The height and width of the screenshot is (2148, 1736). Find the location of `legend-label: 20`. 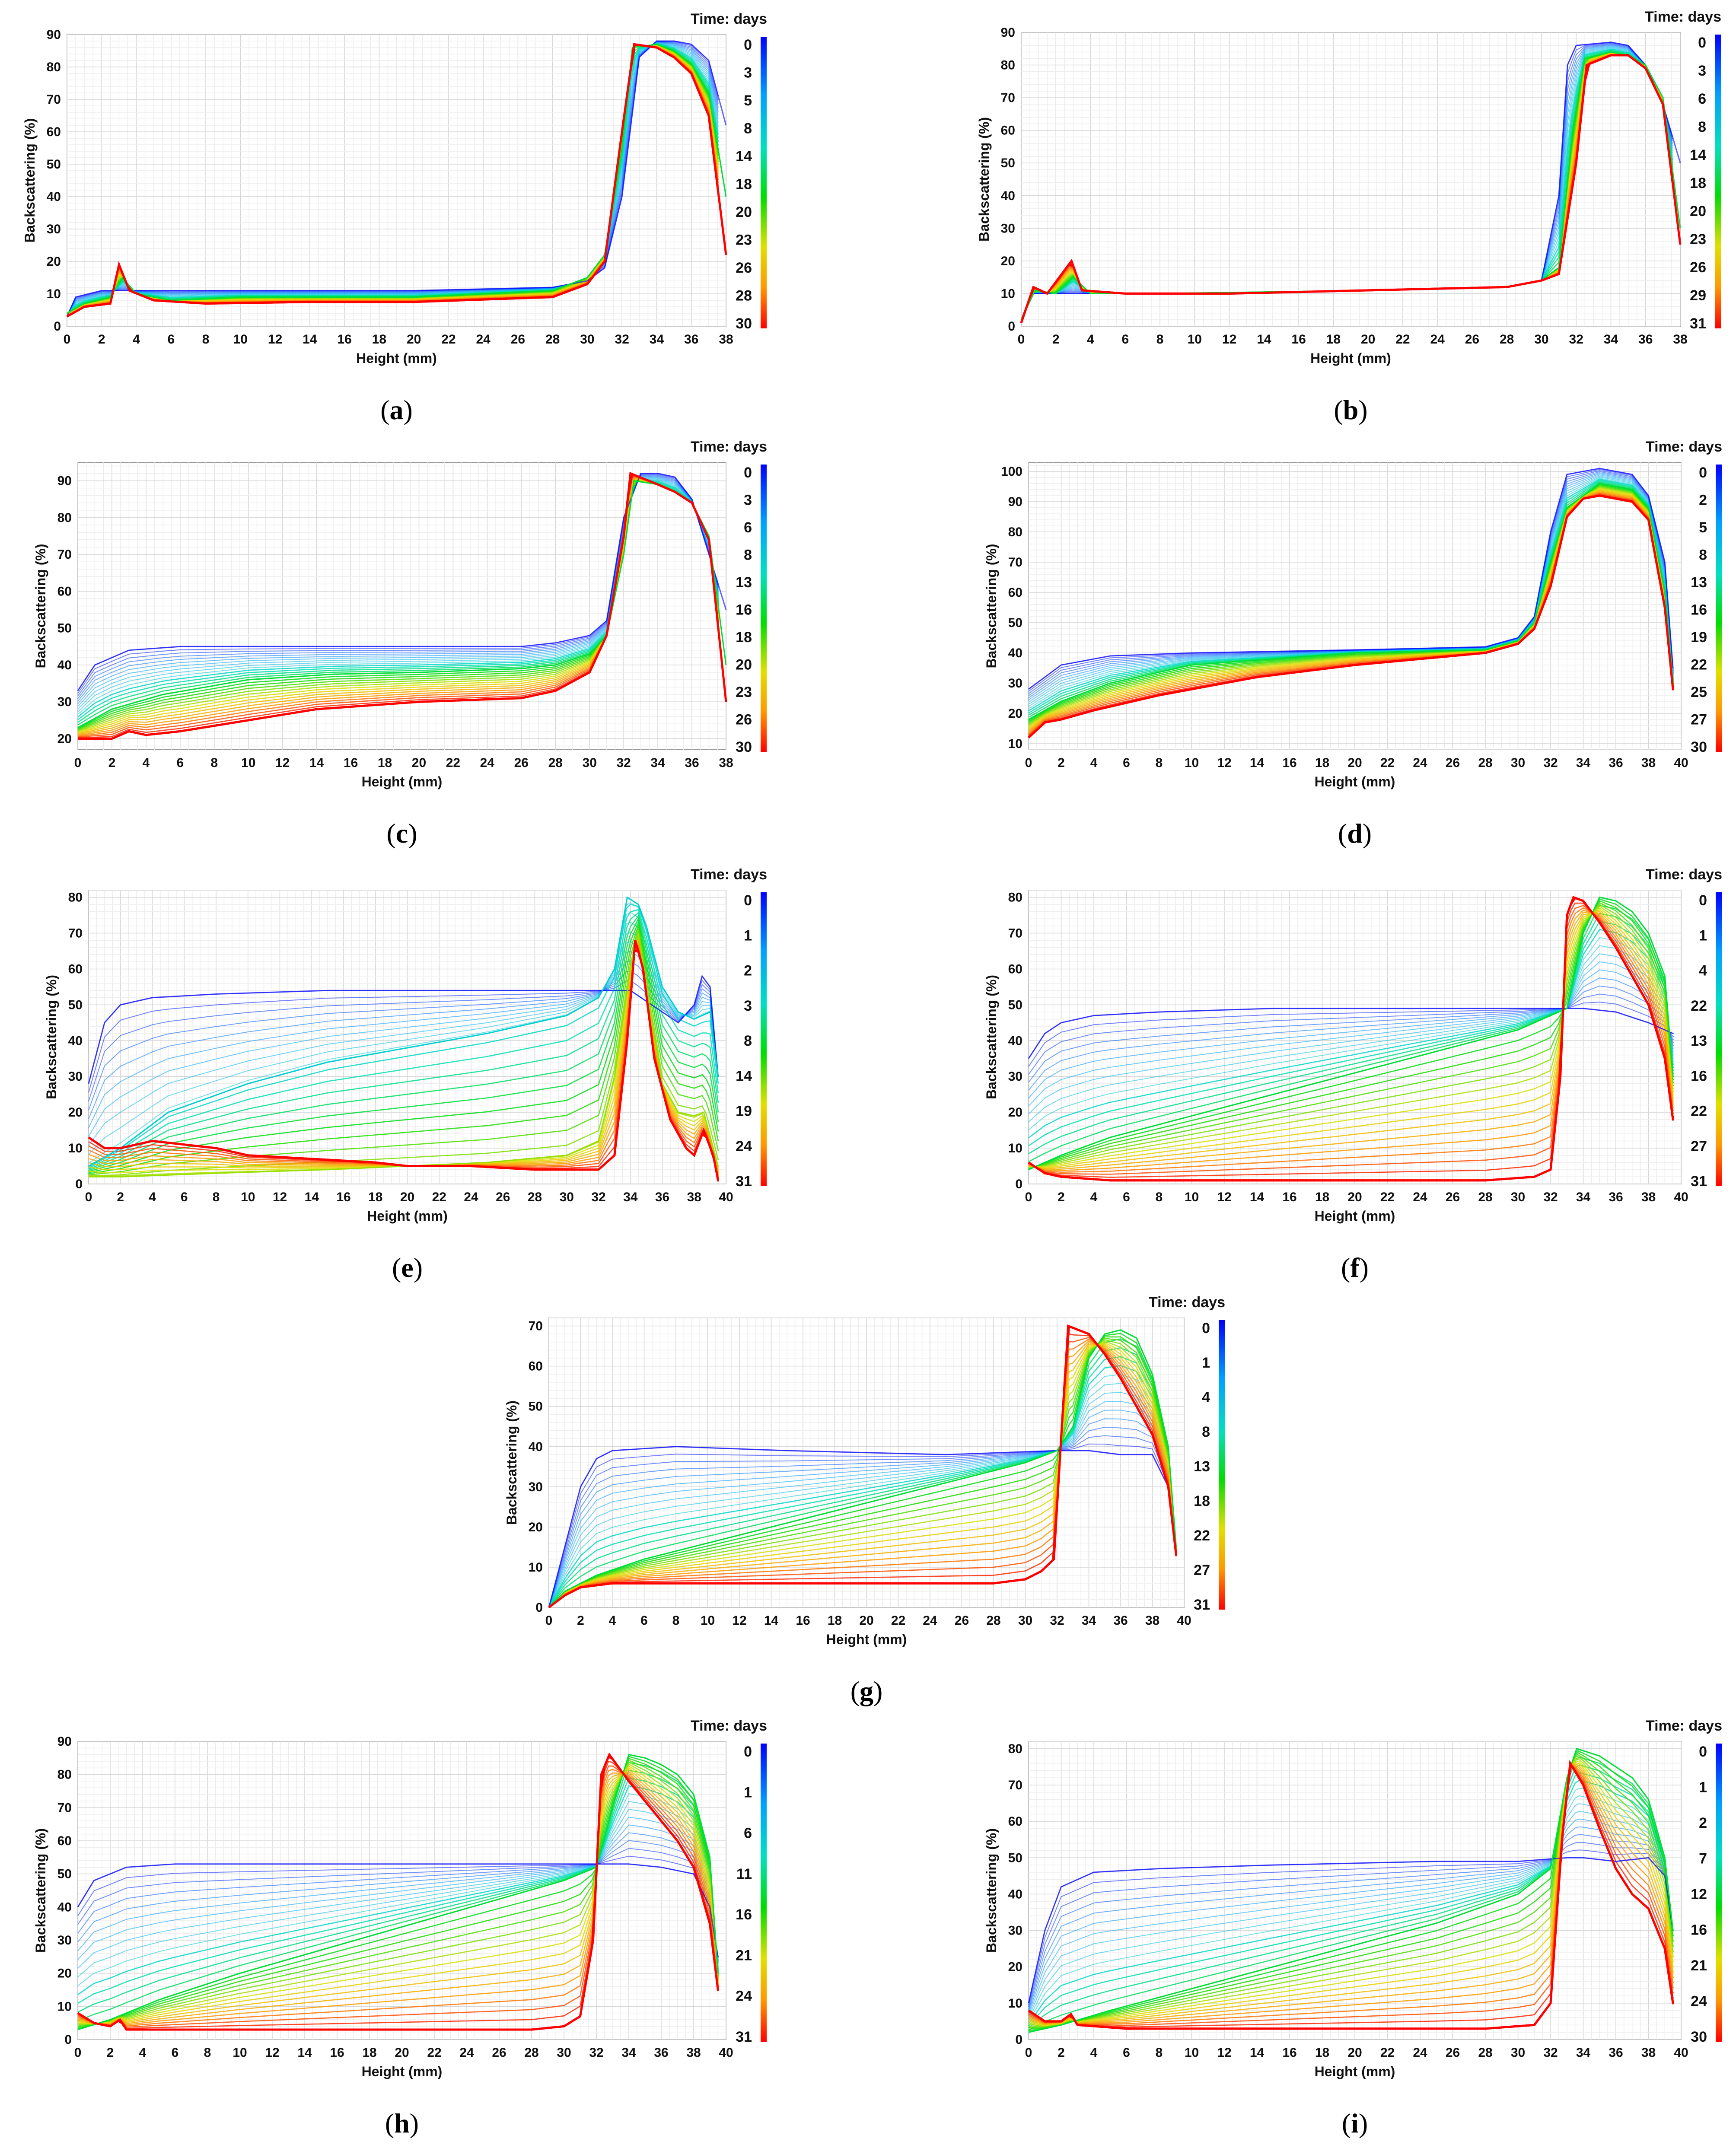

legend-label: 20 is located at coordinates (744, 665).